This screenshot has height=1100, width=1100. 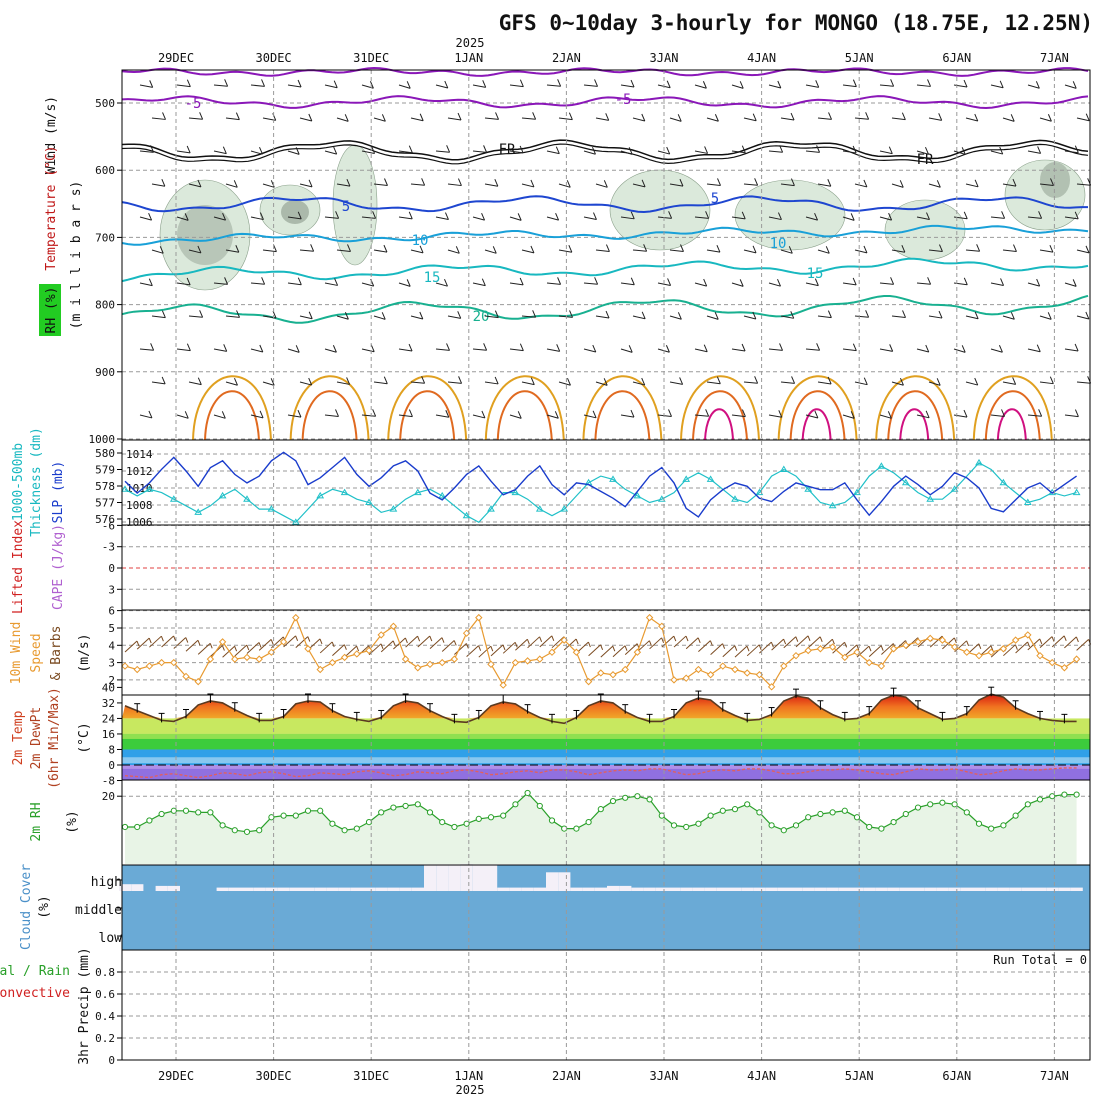 What do you see at coordinates (427, 408) in the screenshot?
I see `isotherm-25-loop` at bounding box center [427, 408].